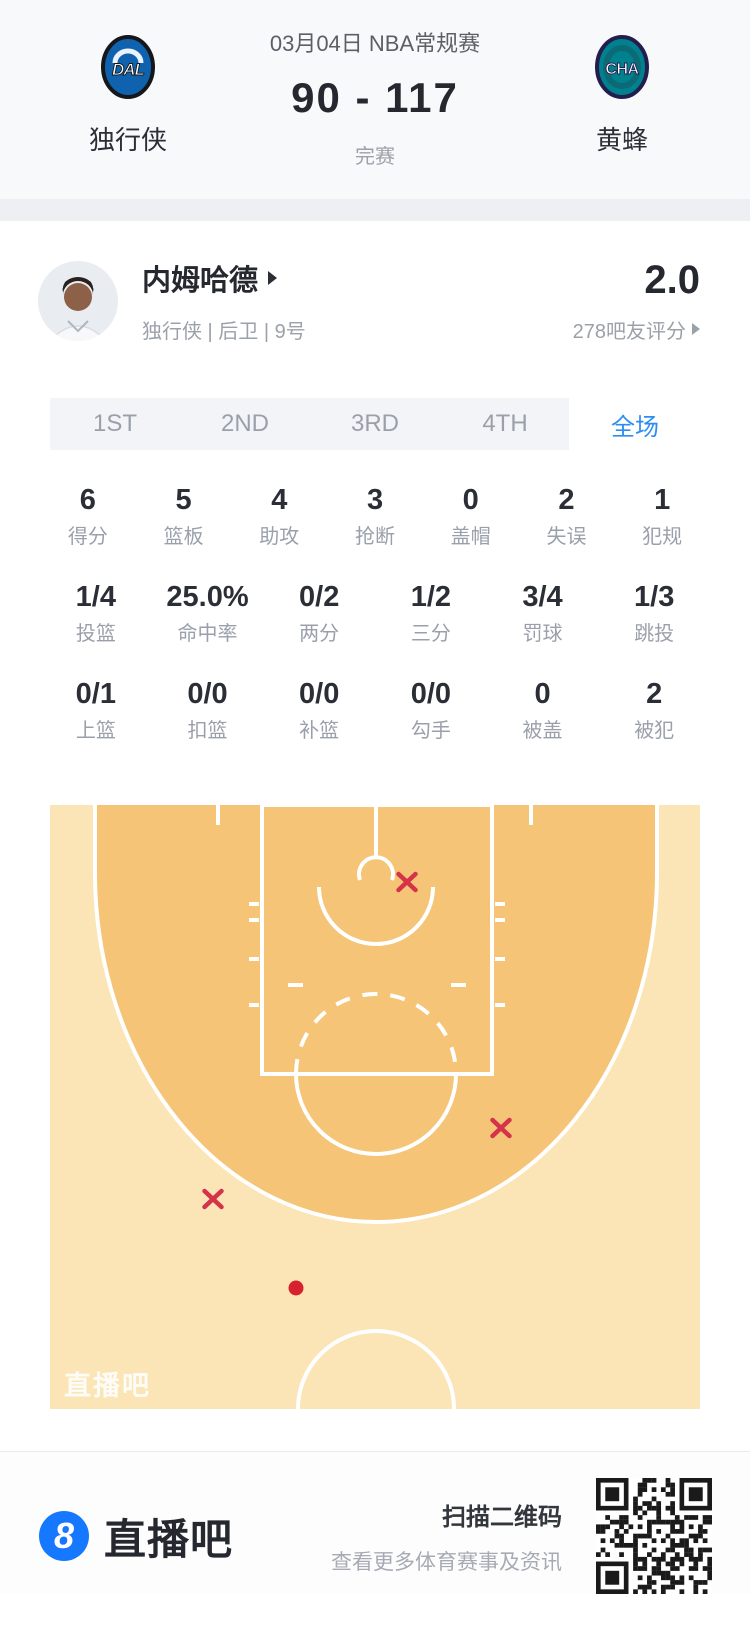 This screenshot has width=750, height=1629. Describe the element at coordinates (375, 1522) in the screenshot. I see `footer: 8 直播吧 扫描二维码 查看更多体育赛事及资讯` at that location.